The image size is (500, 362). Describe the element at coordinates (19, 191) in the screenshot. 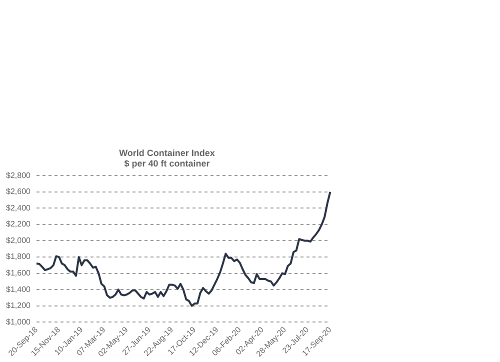

I see `y-tick-label: $2,600` at that location.